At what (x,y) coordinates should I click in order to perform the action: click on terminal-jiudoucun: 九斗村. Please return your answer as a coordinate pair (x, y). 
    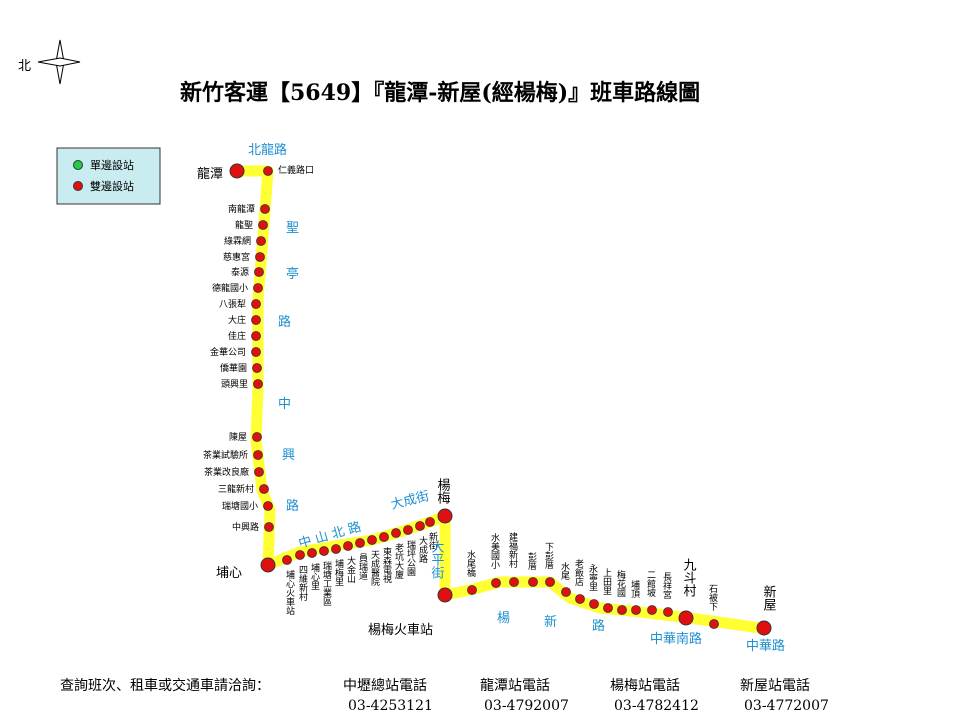
    Looking at the image, I should click on (689, 577).